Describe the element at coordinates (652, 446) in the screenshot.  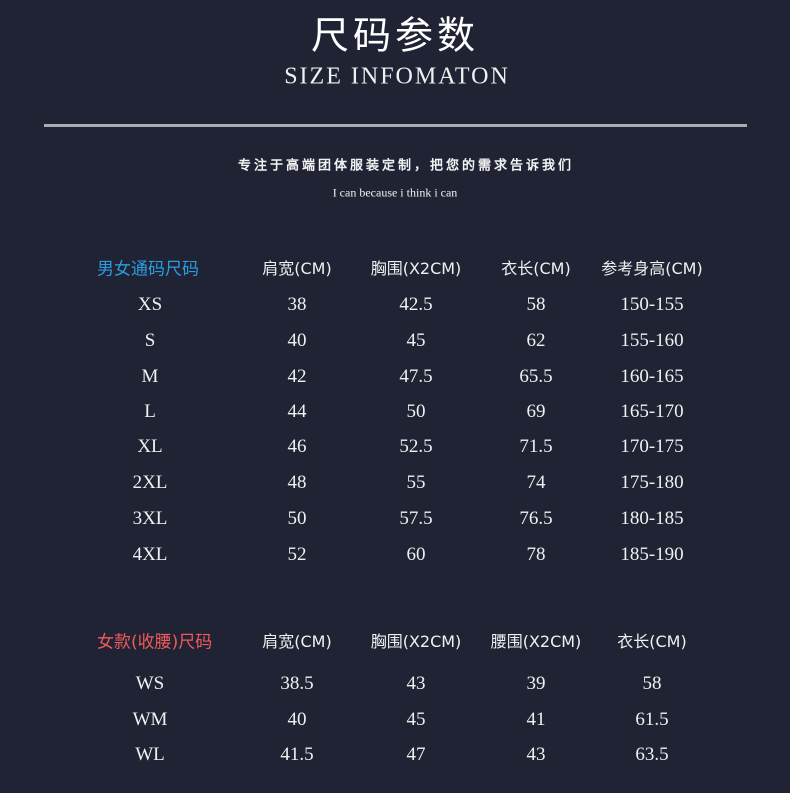
I see `table-cell: 170-175` at that location.